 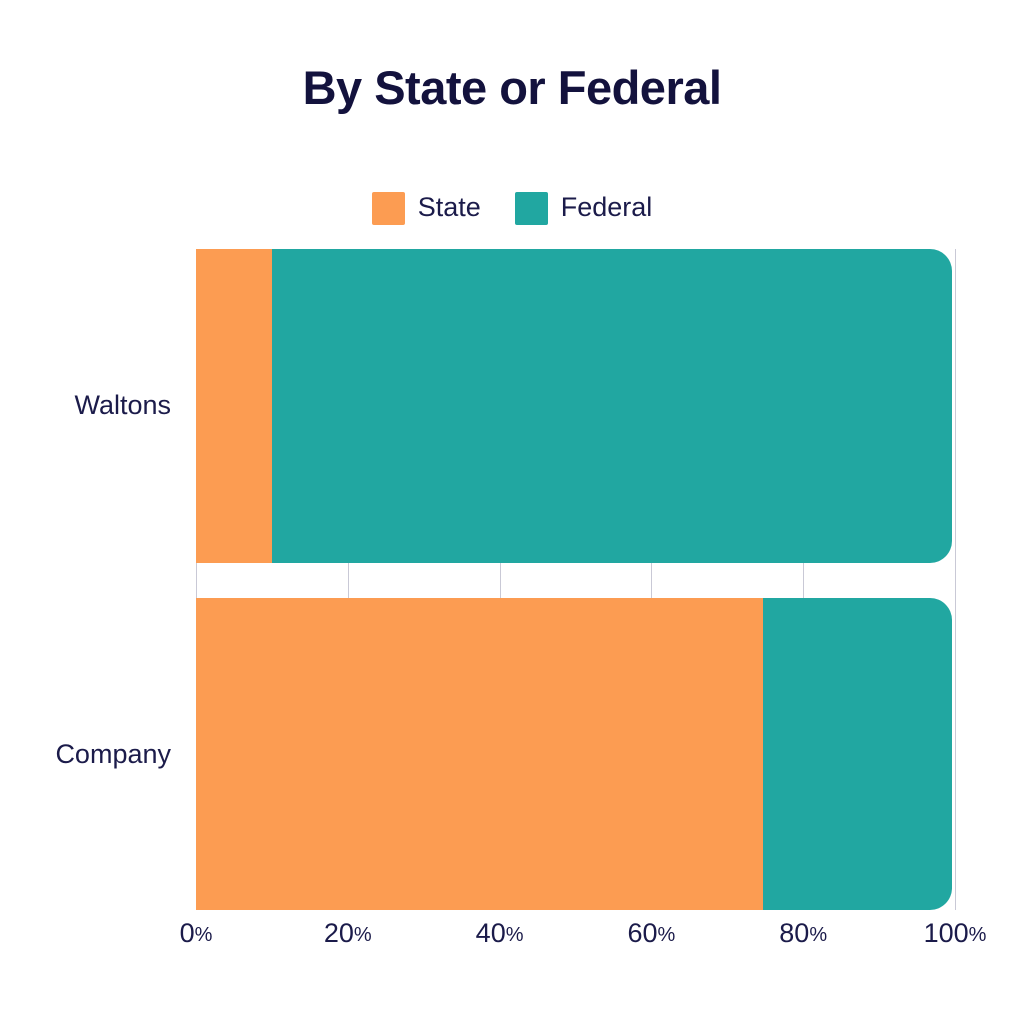 I want to click on gridline-80%, so click(x=804, y=579).